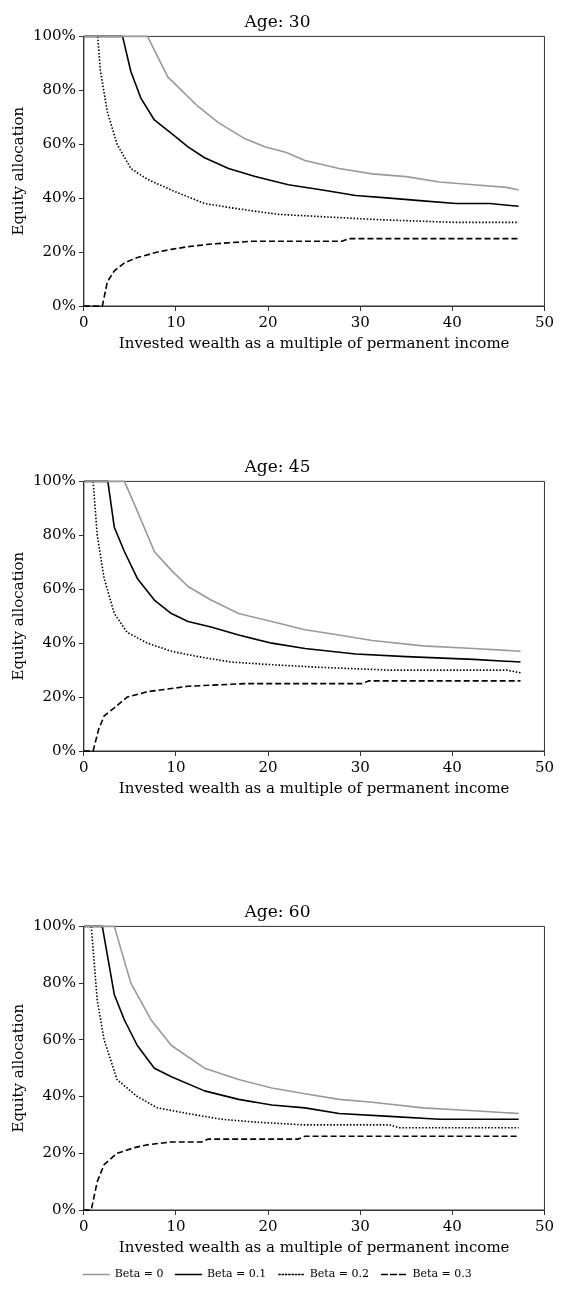 The height and width of the screenshot is (1312, 565). What do you see at coordinates (139, 1274) in the screenshot?
I see `legend-label: Beta = 0` at bounding box center [139, 1274].